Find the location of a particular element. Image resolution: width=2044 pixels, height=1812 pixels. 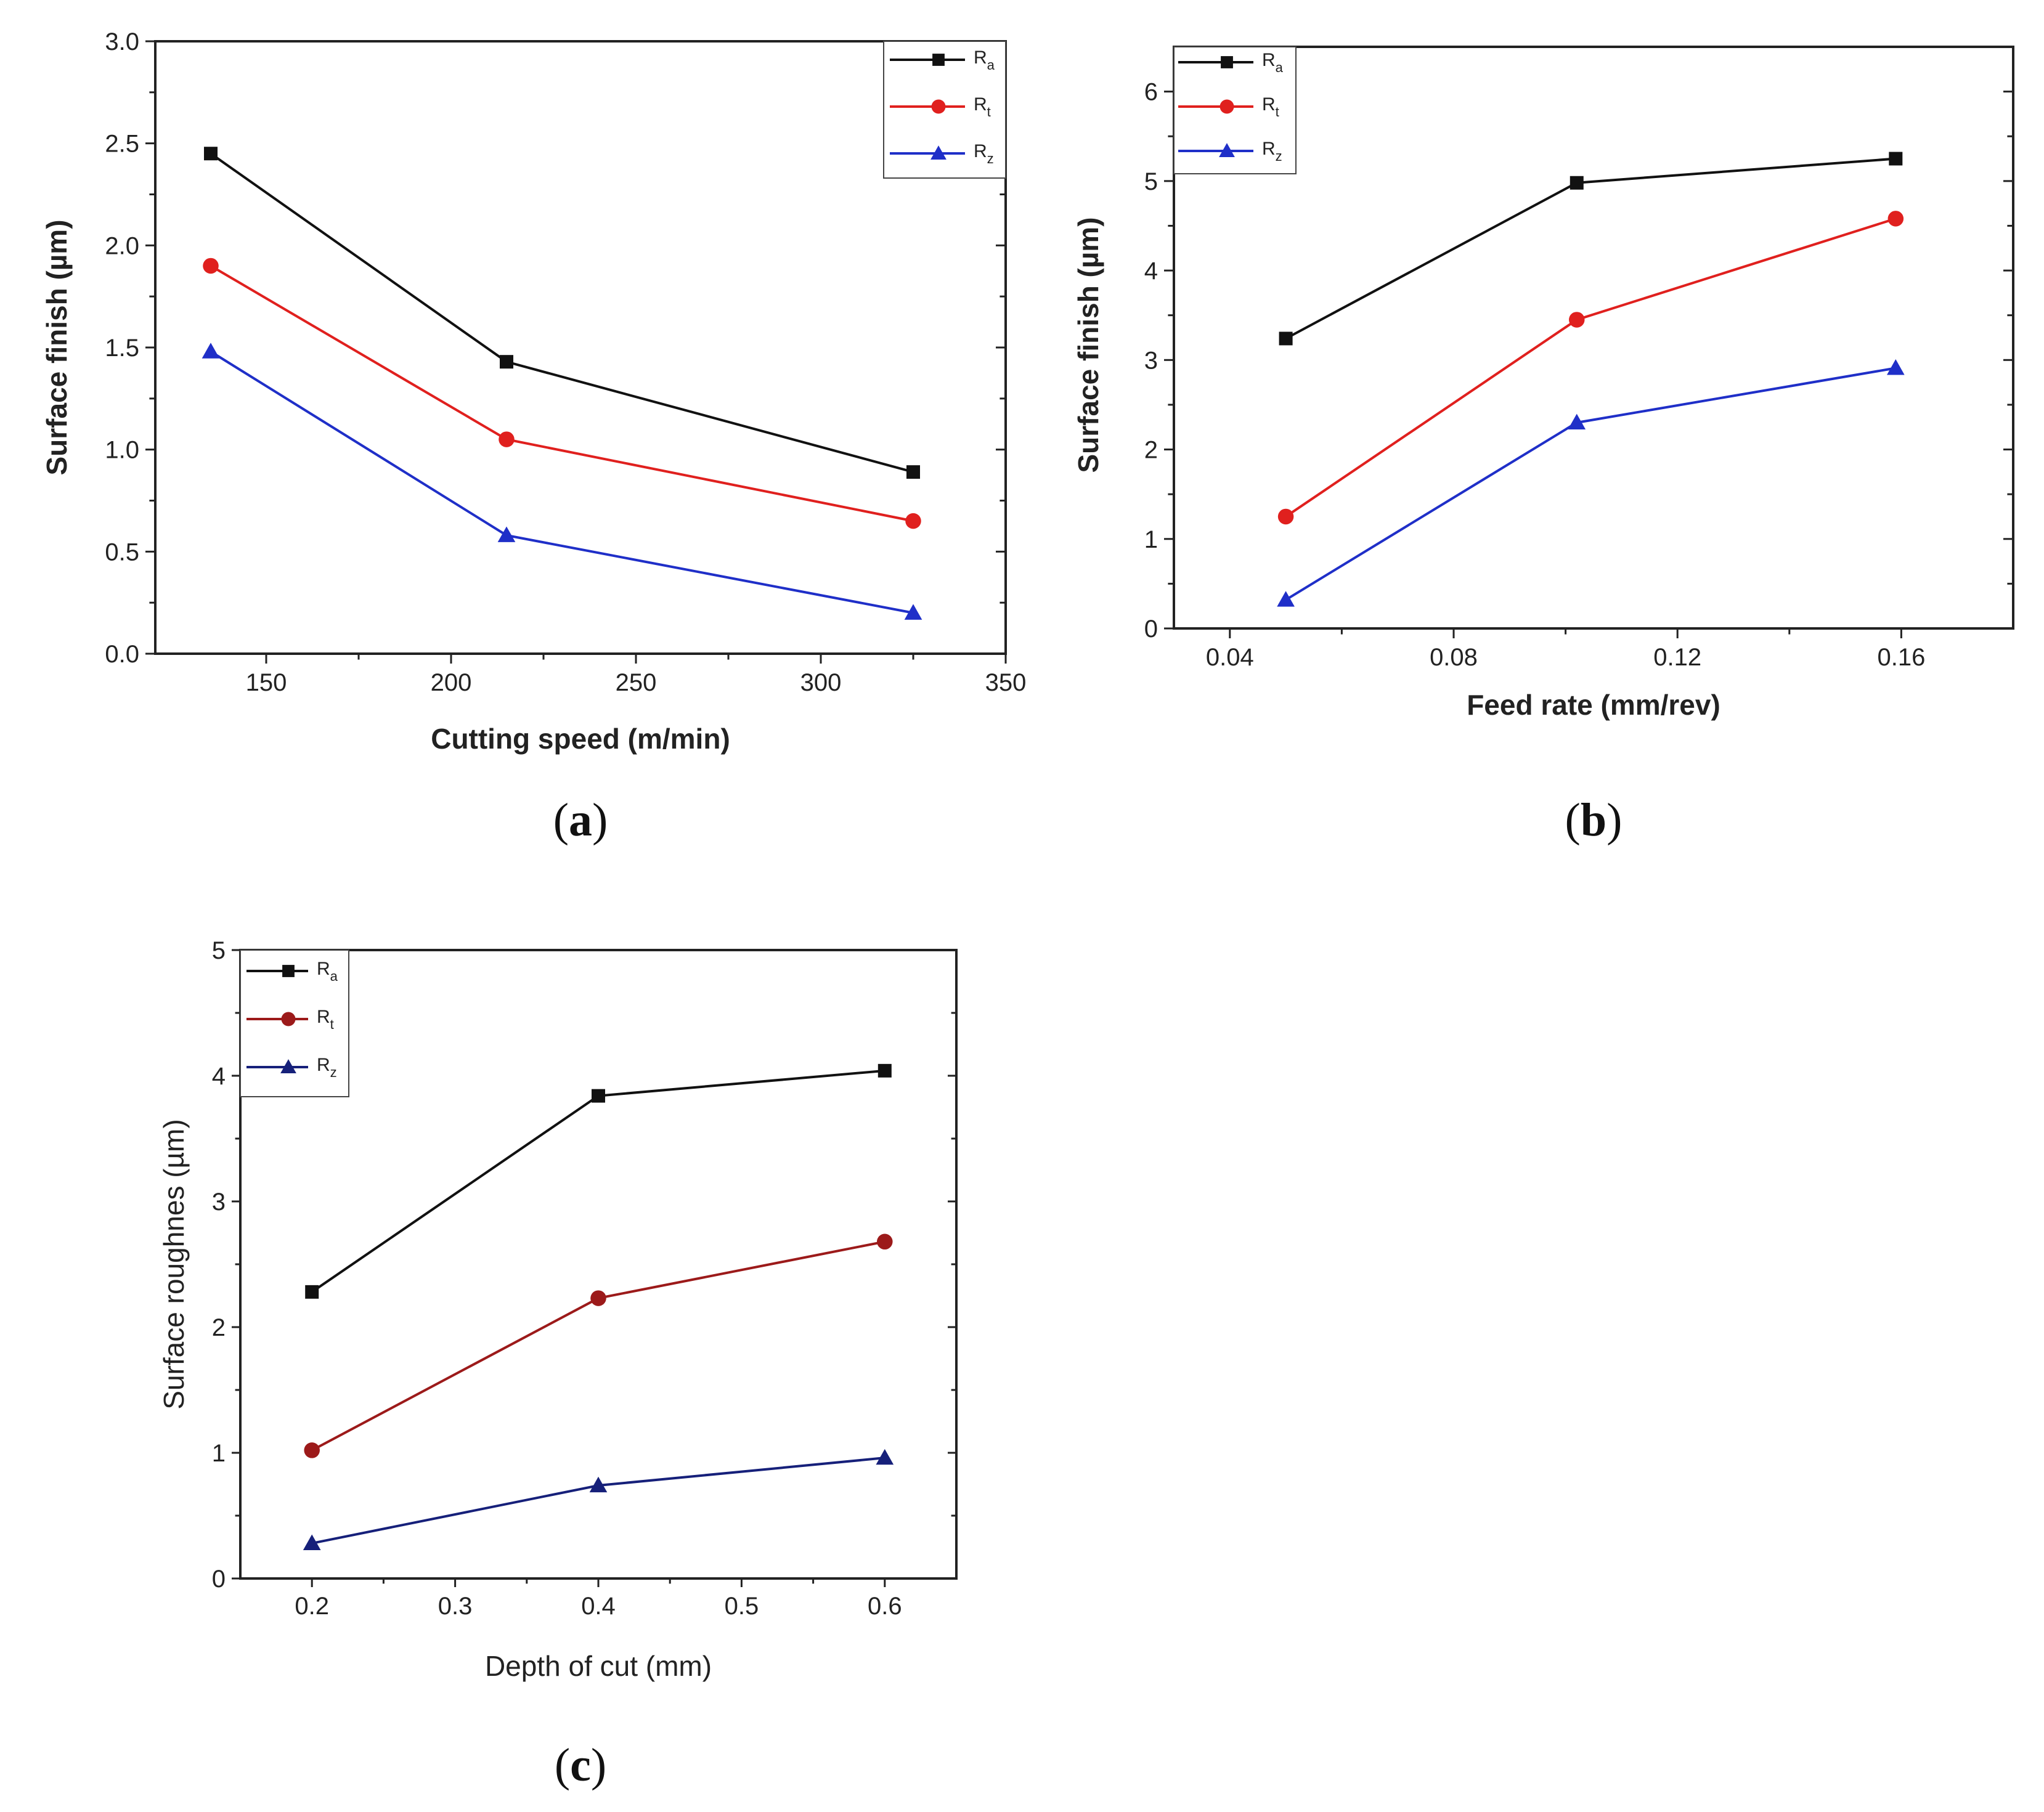

series-group-b is located at coordinates (1591, 379).